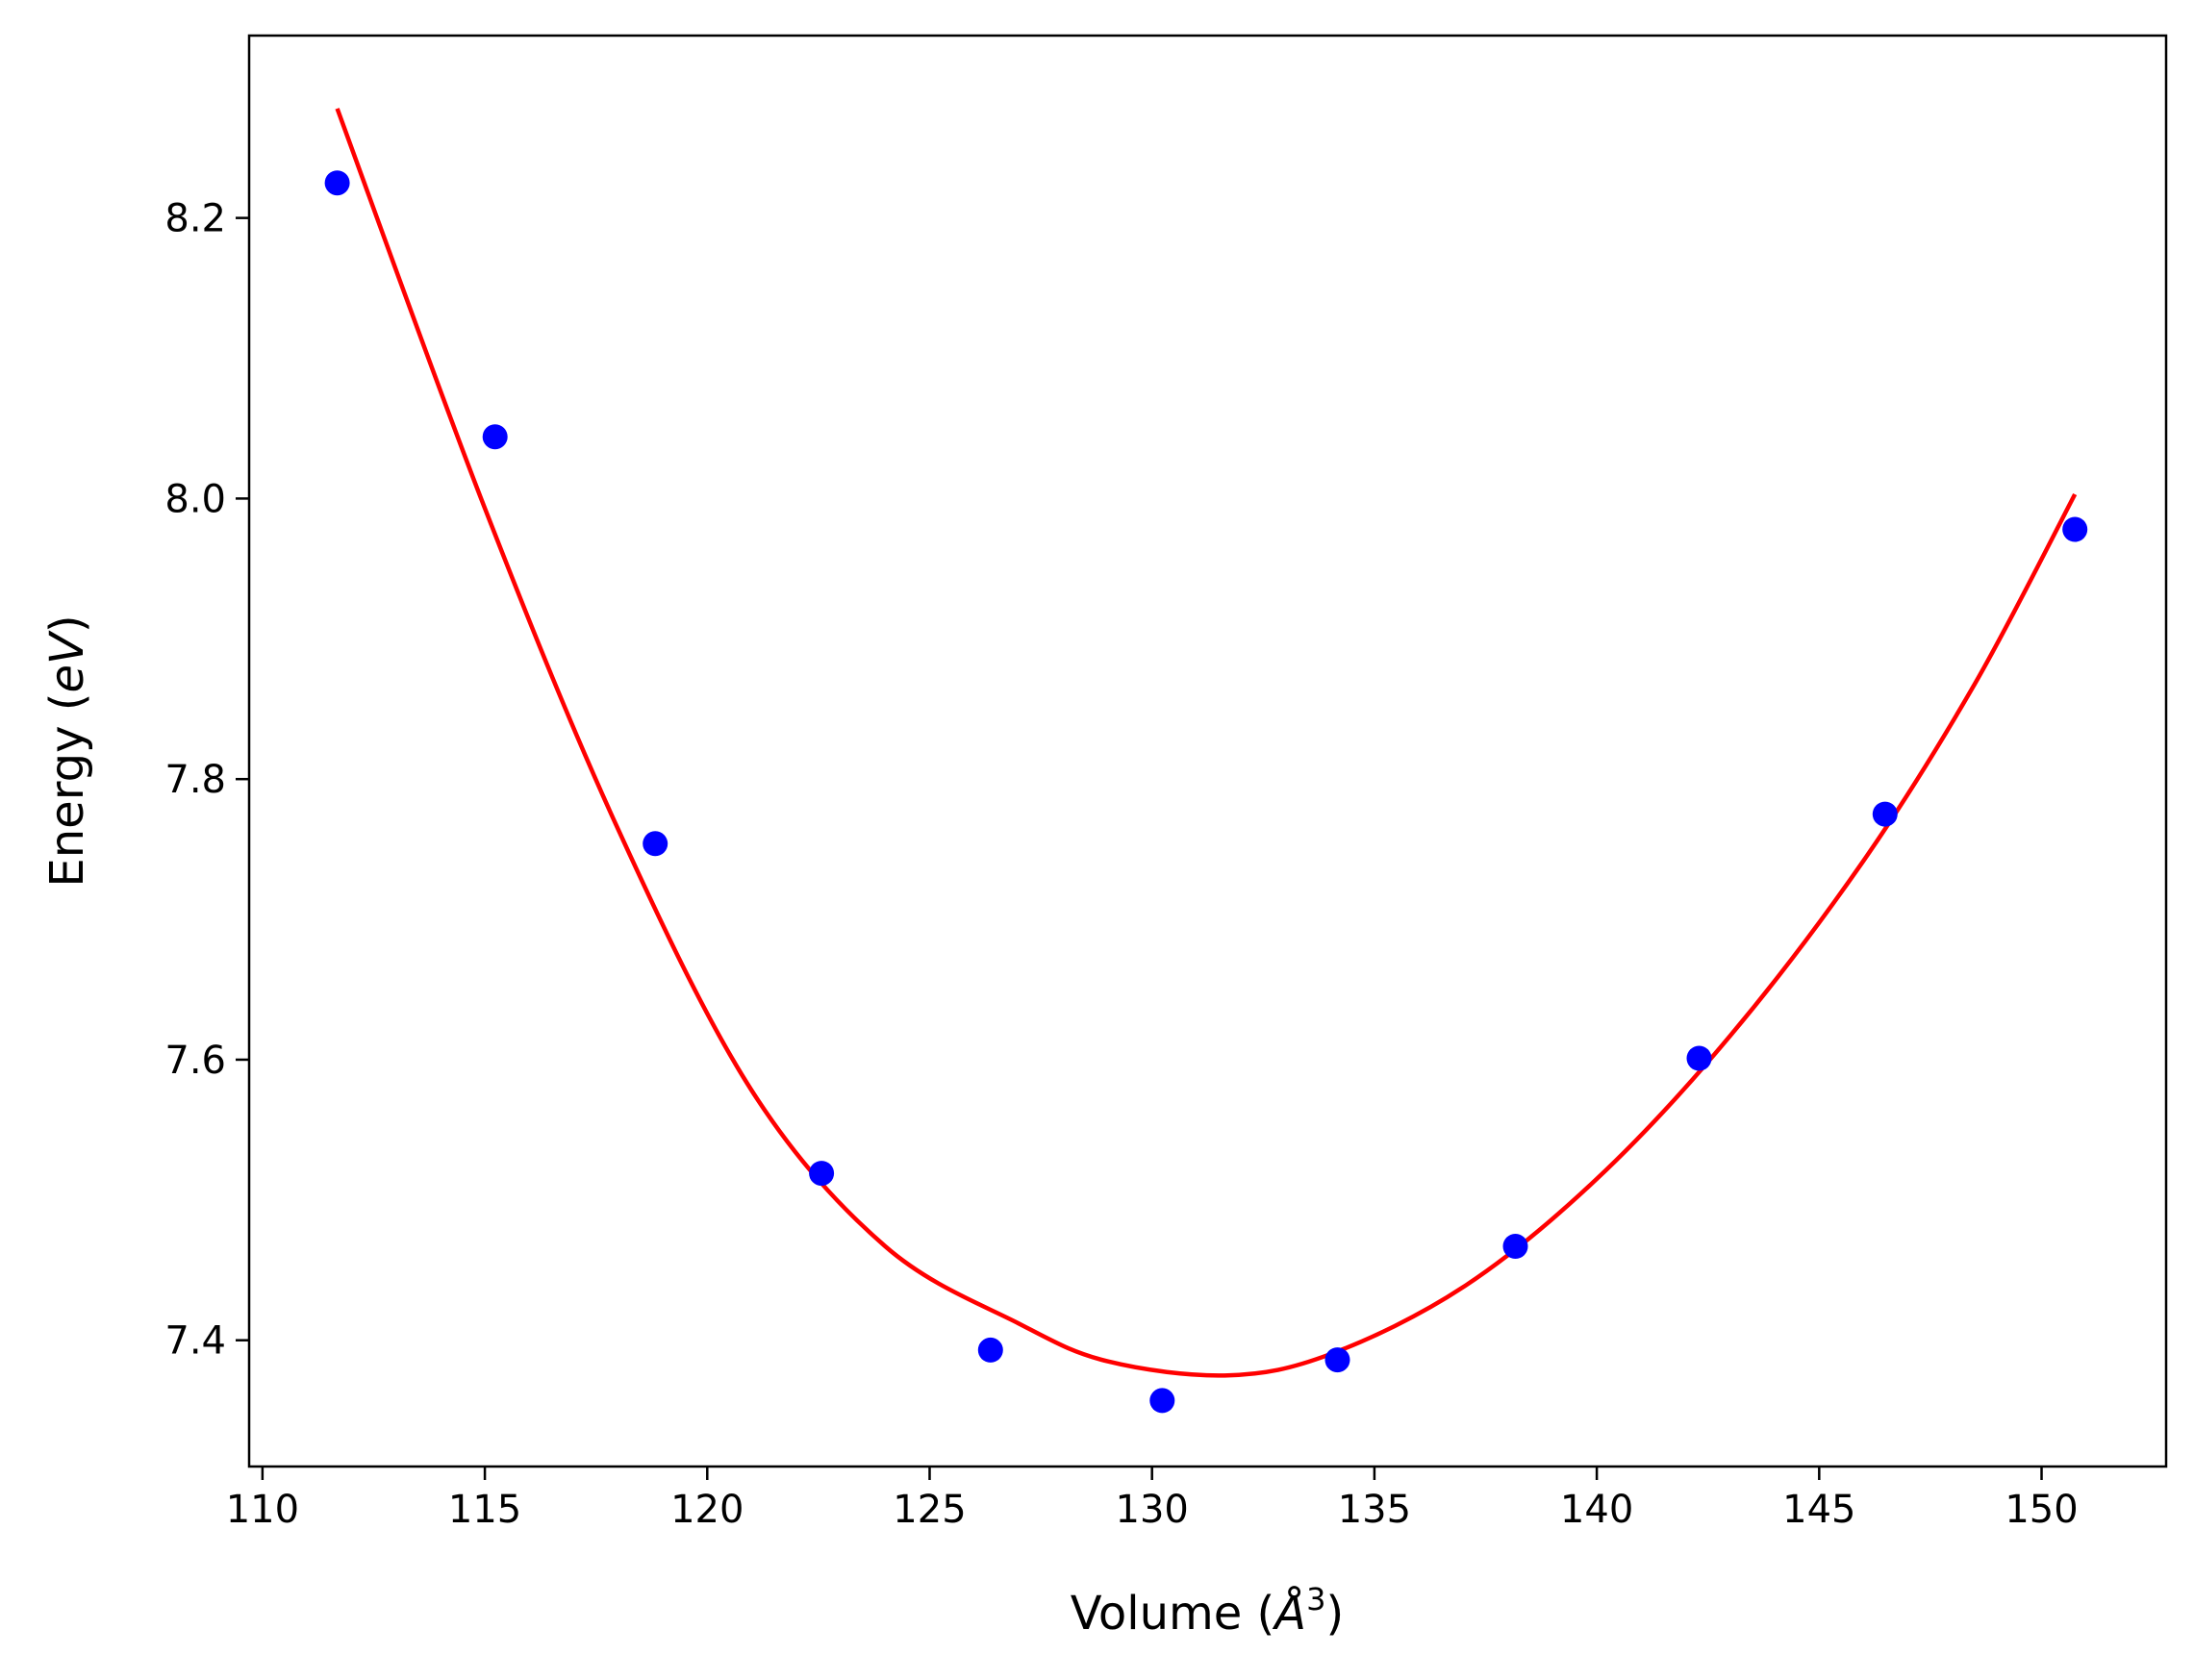  I want to click on x-axis-label-suffix: ), so click(1334, 1614).